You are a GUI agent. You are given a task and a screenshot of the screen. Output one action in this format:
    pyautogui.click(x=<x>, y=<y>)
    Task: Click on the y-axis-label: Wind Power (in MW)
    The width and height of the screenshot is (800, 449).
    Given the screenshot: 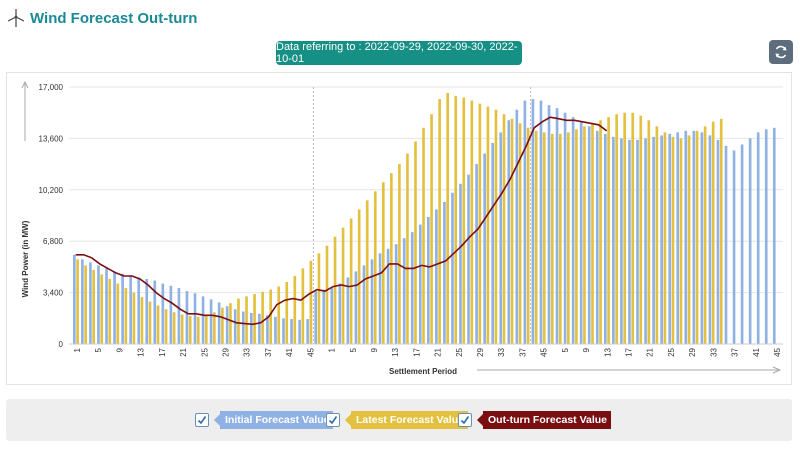 What is the action you would take?
    pyautogui.click(x=25, y=258)
    